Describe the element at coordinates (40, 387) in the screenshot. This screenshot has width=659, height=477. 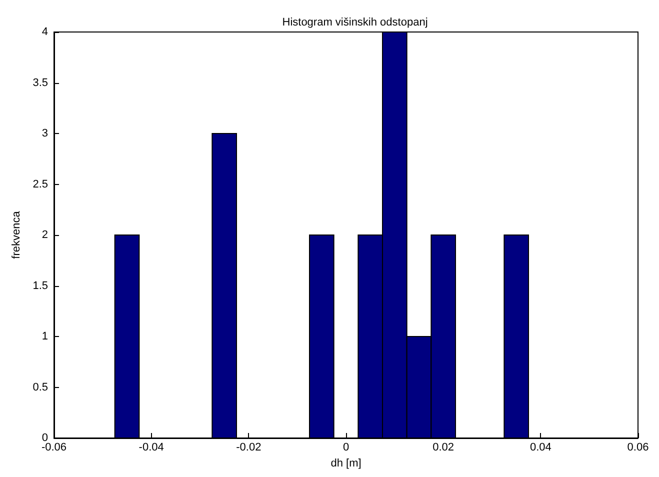
I see `y-tick-label: 0.5` at that location.